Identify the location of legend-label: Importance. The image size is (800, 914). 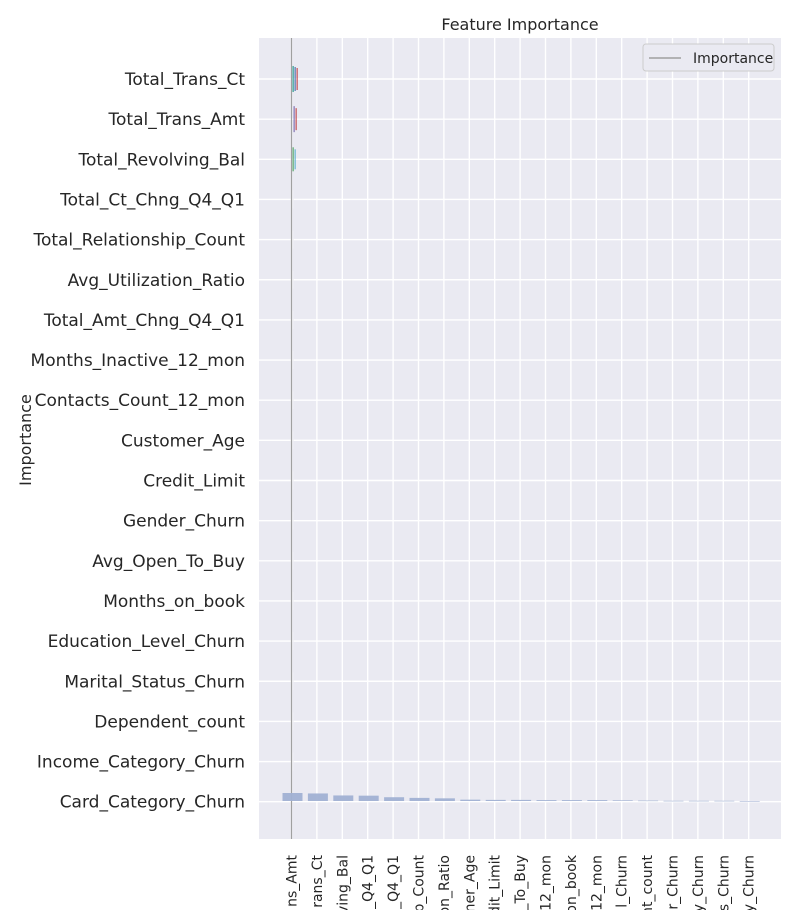
(733, 59).